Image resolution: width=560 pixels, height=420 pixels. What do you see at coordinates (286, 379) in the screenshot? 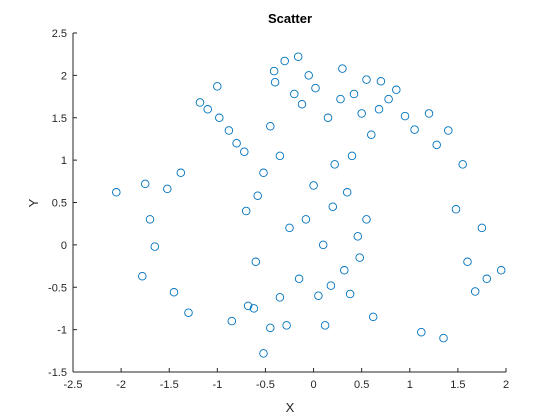
I see `x-ticks: -2.5 -2 -1.5 -1 -0.5 0 0.5 1 1.5 2` at bounding box center [286, 379].